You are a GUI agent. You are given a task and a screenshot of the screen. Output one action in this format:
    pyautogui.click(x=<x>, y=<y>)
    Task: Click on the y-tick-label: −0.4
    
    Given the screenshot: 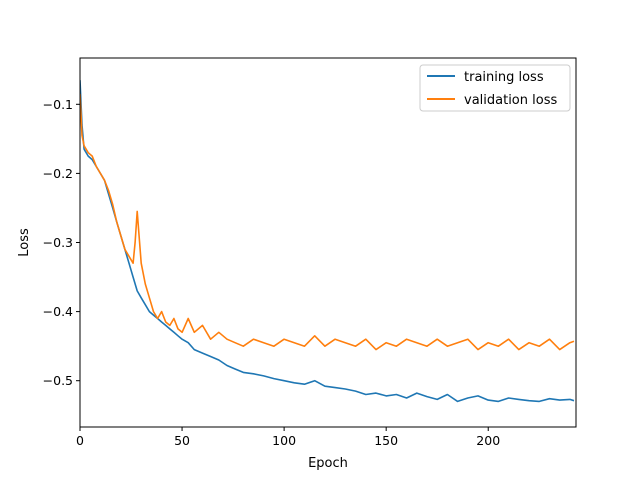 What is the action you would take?
    pyautogui.click(x=58, y=311)
    